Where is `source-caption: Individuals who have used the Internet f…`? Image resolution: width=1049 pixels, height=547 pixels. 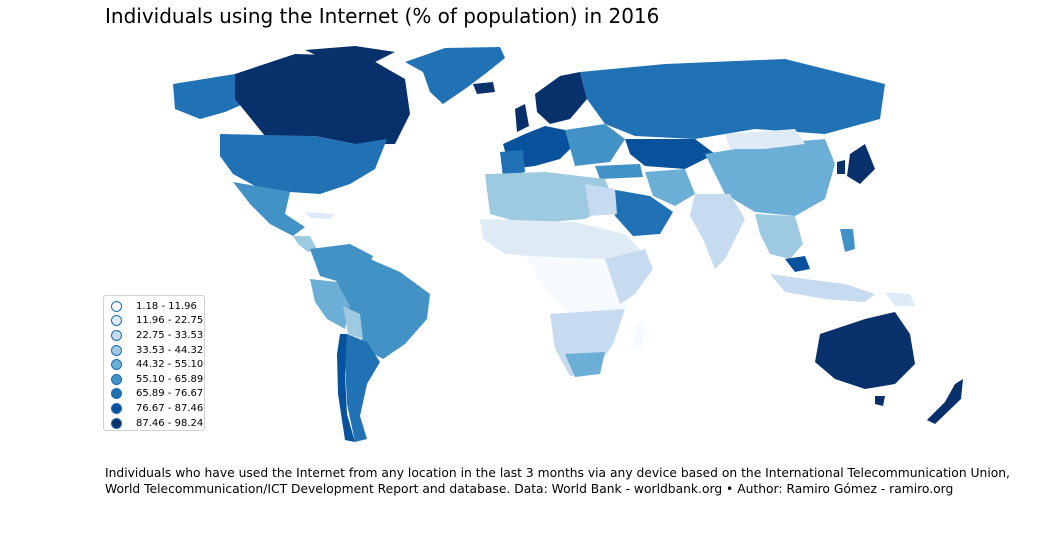
source-caption: Individuals who have used the Internet f… is located at coordinates (565, 481).